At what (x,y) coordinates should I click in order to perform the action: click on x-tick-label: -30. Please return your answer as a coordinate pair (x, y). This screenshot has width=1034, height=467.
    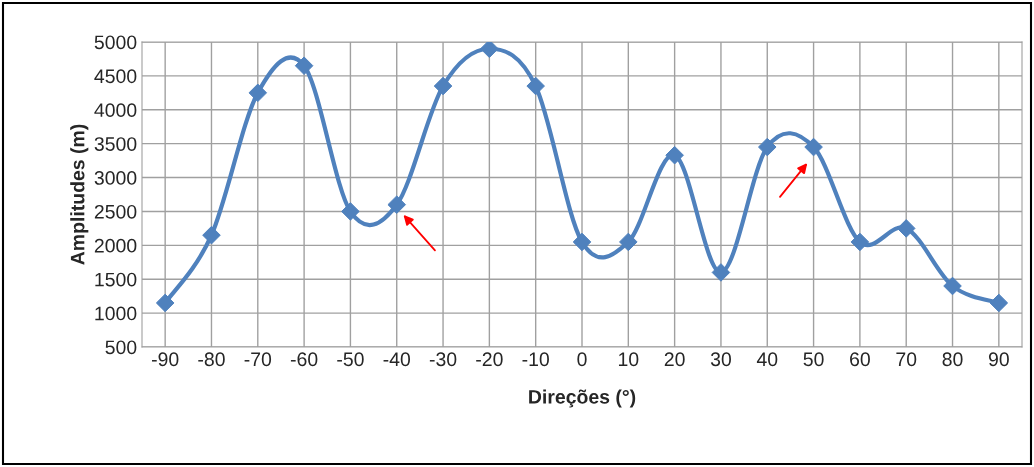
    Looking at the image, I should click on (443, 359).